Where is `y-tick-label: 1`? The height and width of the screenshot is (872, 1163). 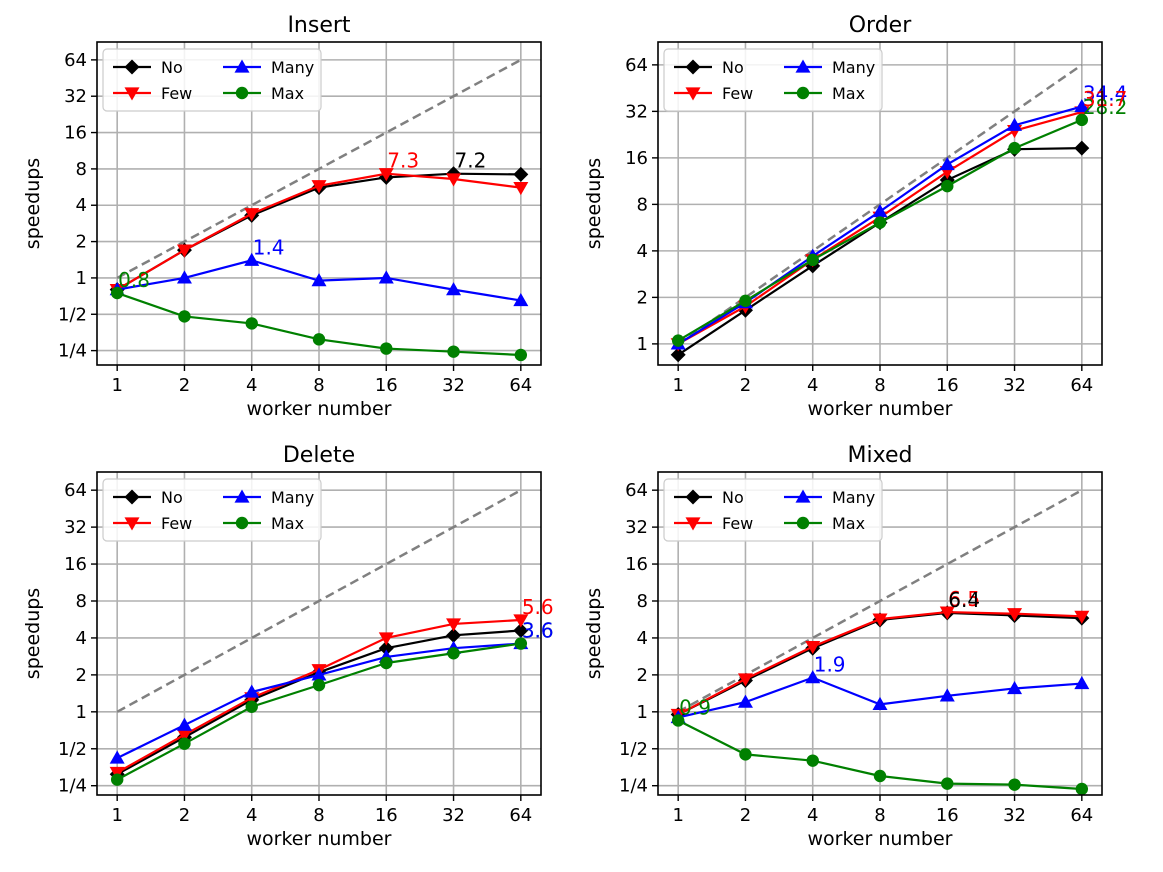 y-tick-label: 1 is located at coordinates (81, 712).